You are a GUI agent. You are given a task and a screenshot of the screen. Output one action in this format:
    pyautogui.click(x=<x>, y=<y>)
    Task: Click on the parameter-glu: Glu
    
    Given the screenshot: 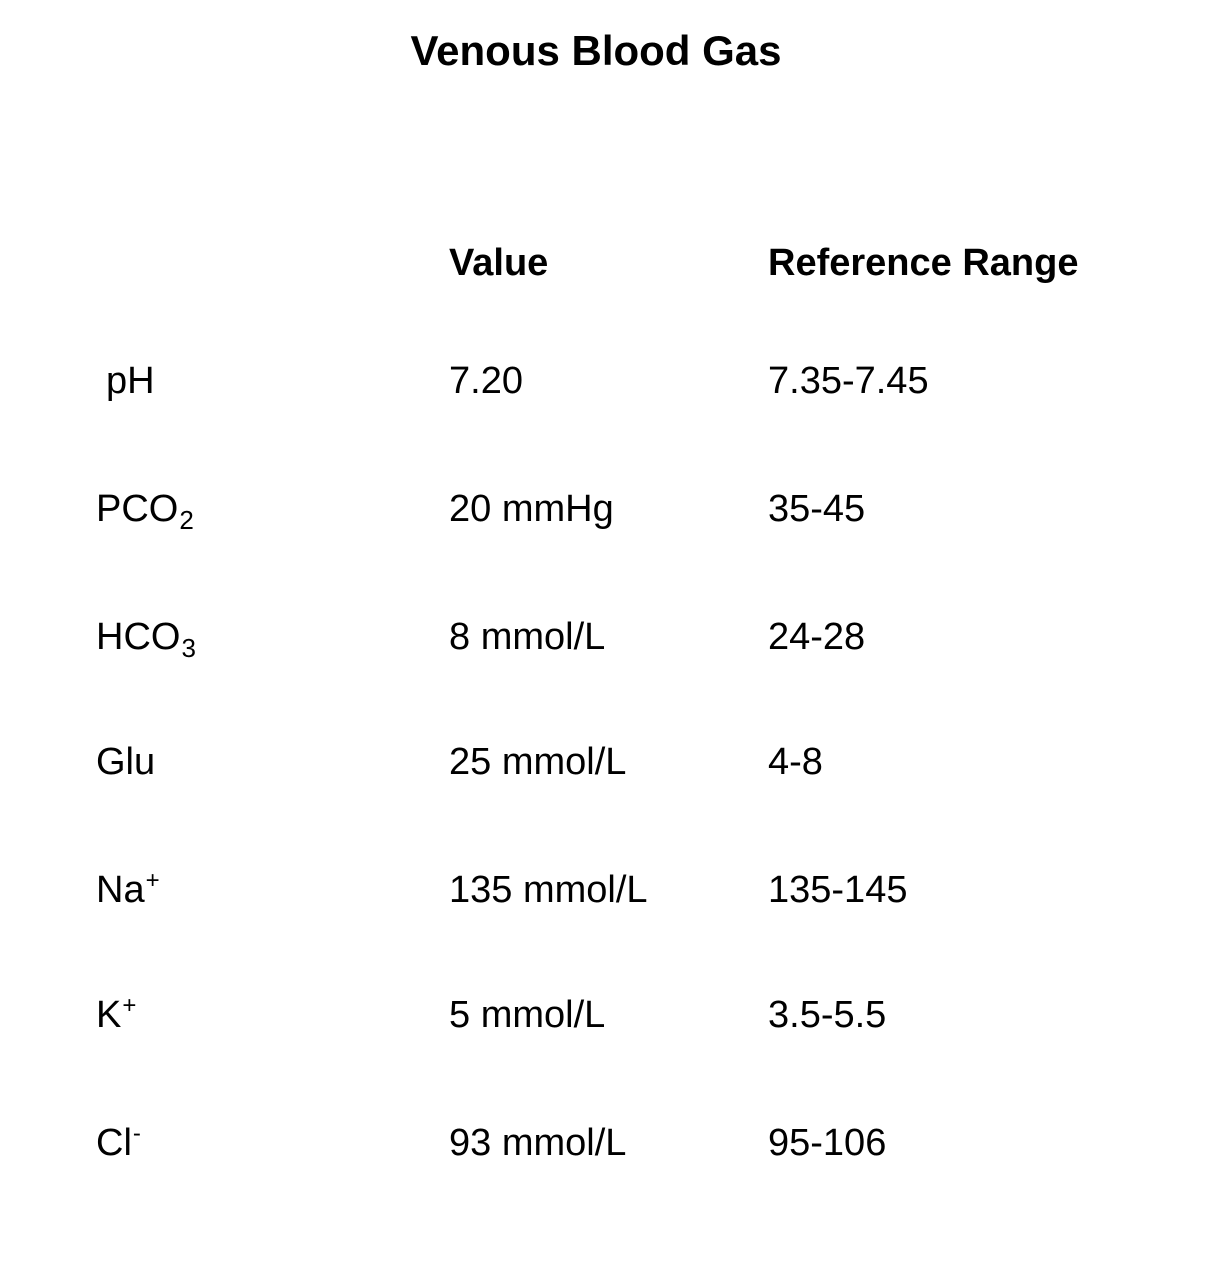 What is the action you would take?
    pyautogui.click(x=125, y=762)
    